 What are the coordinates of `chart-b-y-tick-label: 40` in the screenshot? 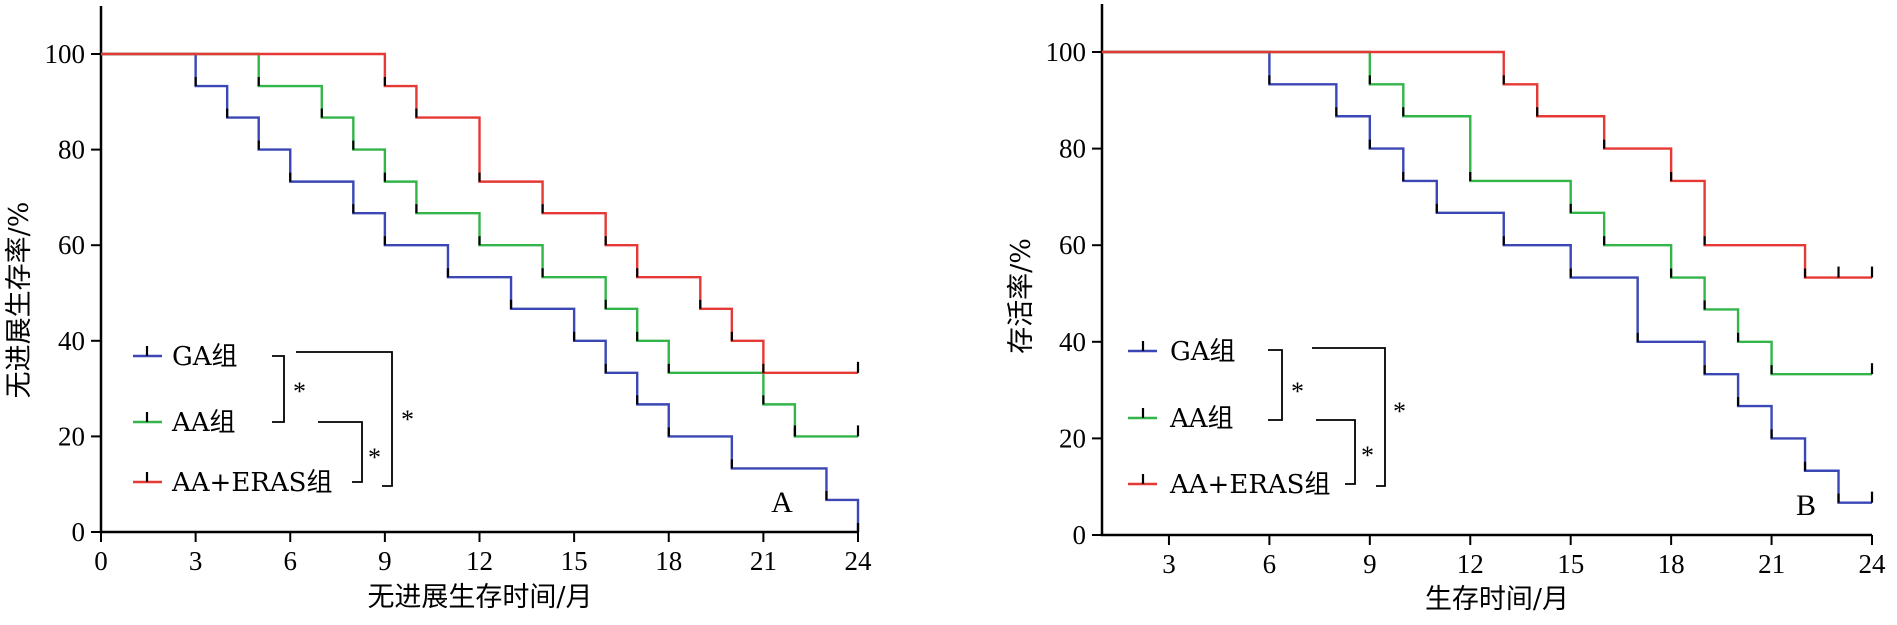 It's located at (1072, 342).